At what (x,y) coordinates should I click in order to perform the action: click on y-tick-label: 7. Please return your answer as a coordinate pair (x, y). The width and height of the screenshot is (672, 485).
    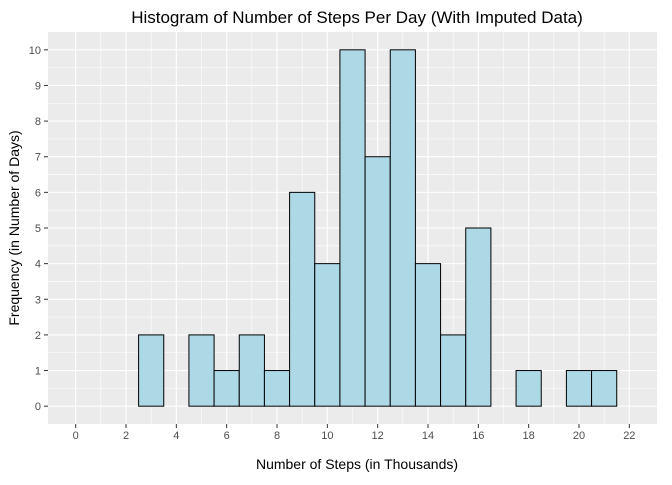
    Looking at the image, I should click on (38, 158).